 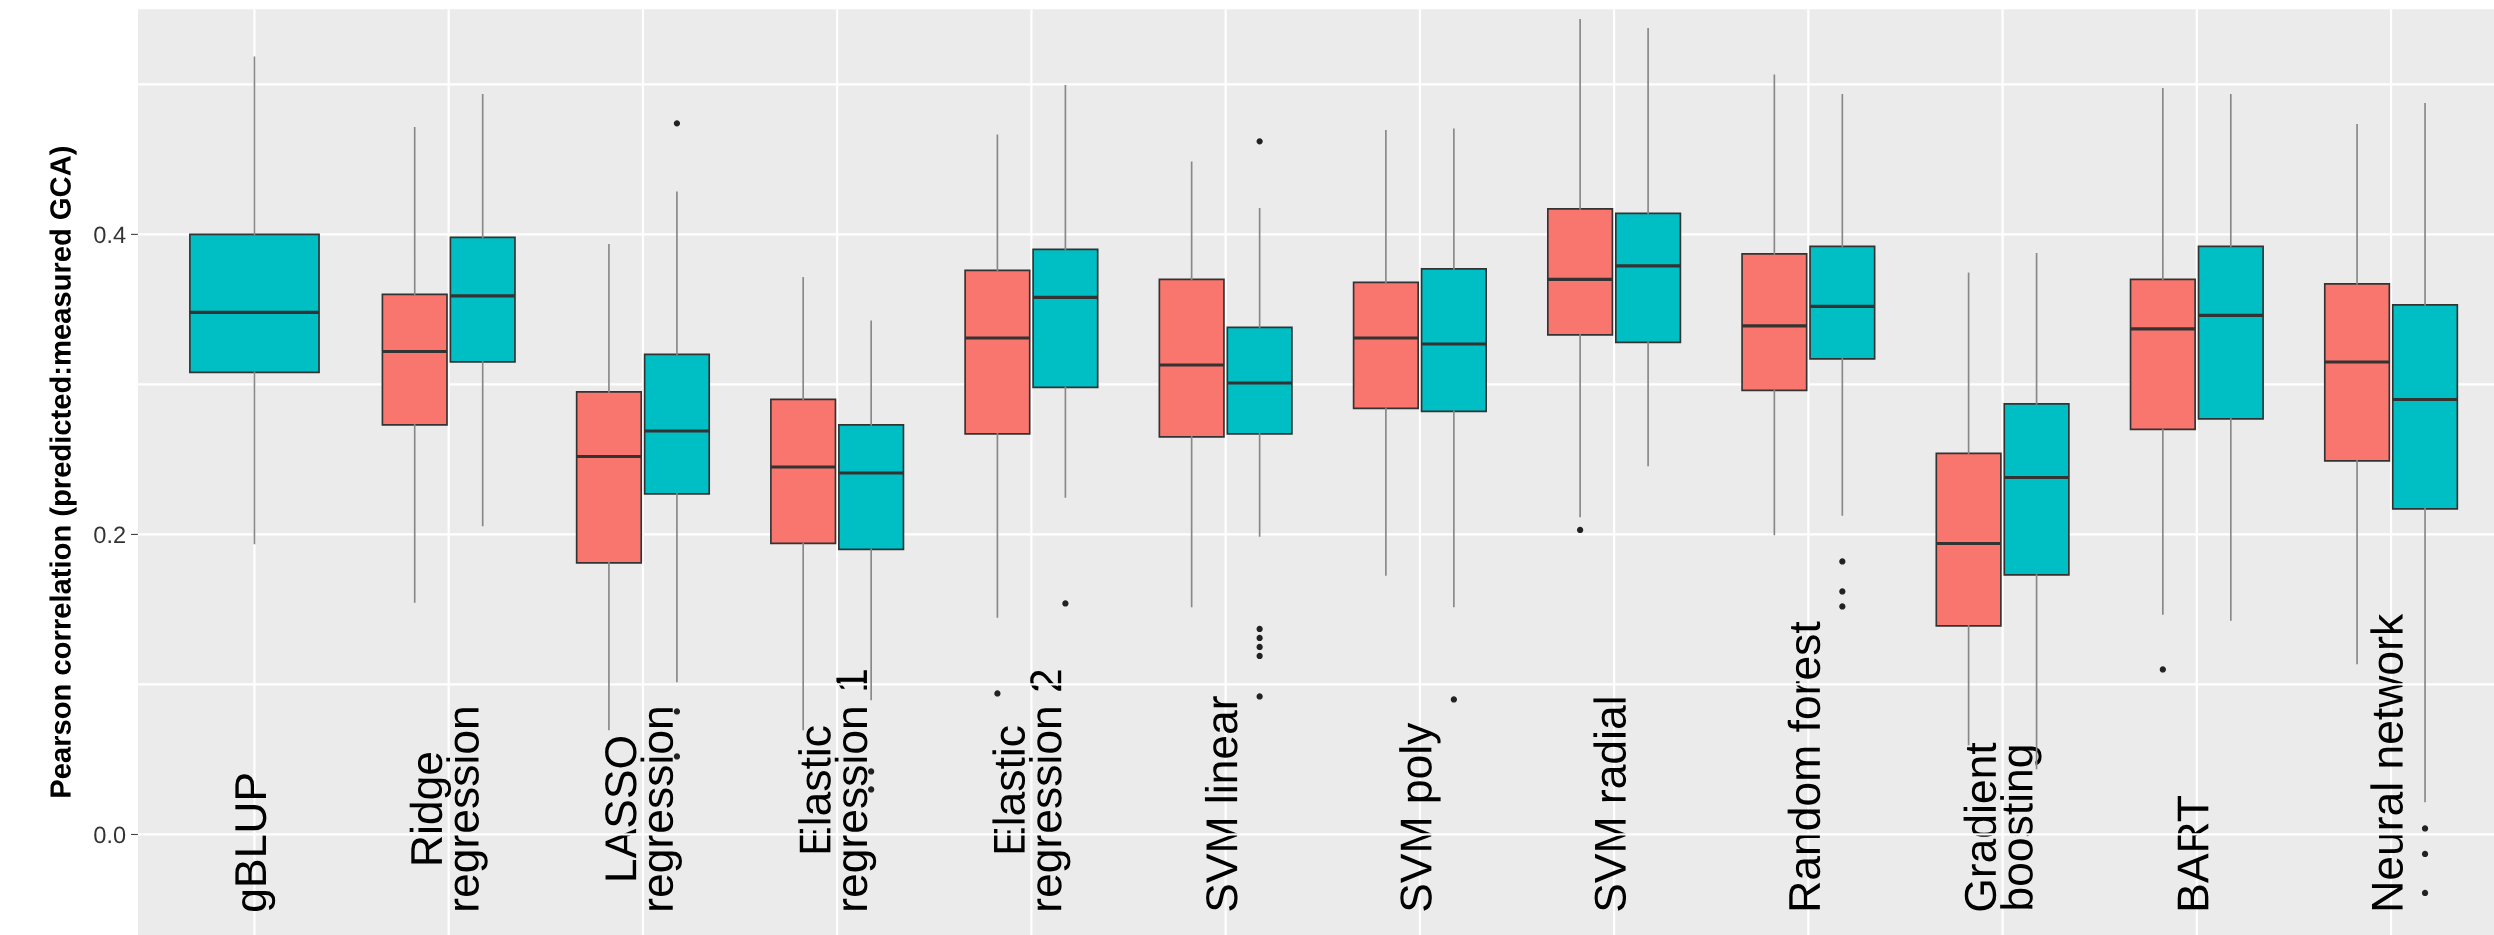 I want to click on y-tick-label: 0.2, so click(x=109, y=535).